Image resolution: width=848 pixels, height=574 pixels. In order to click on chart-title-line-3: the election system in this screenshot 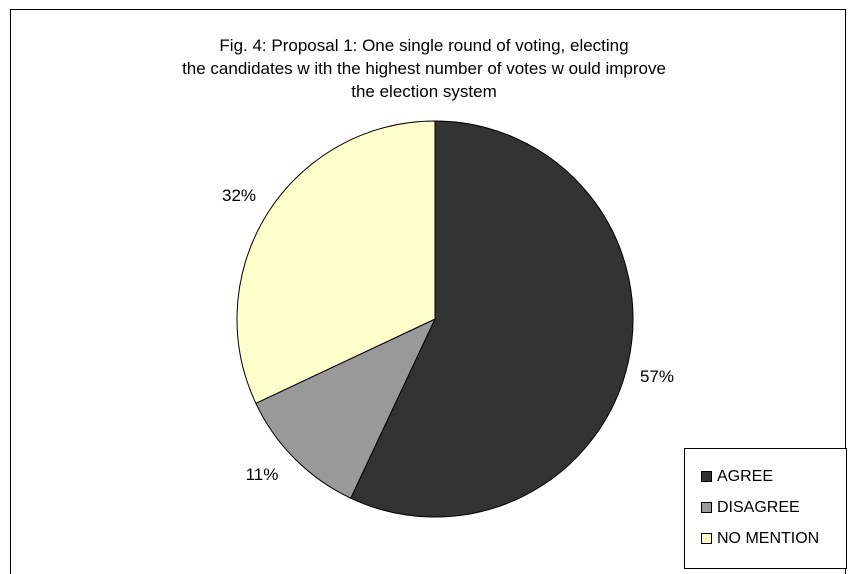, I will do `click(424, 91)`.